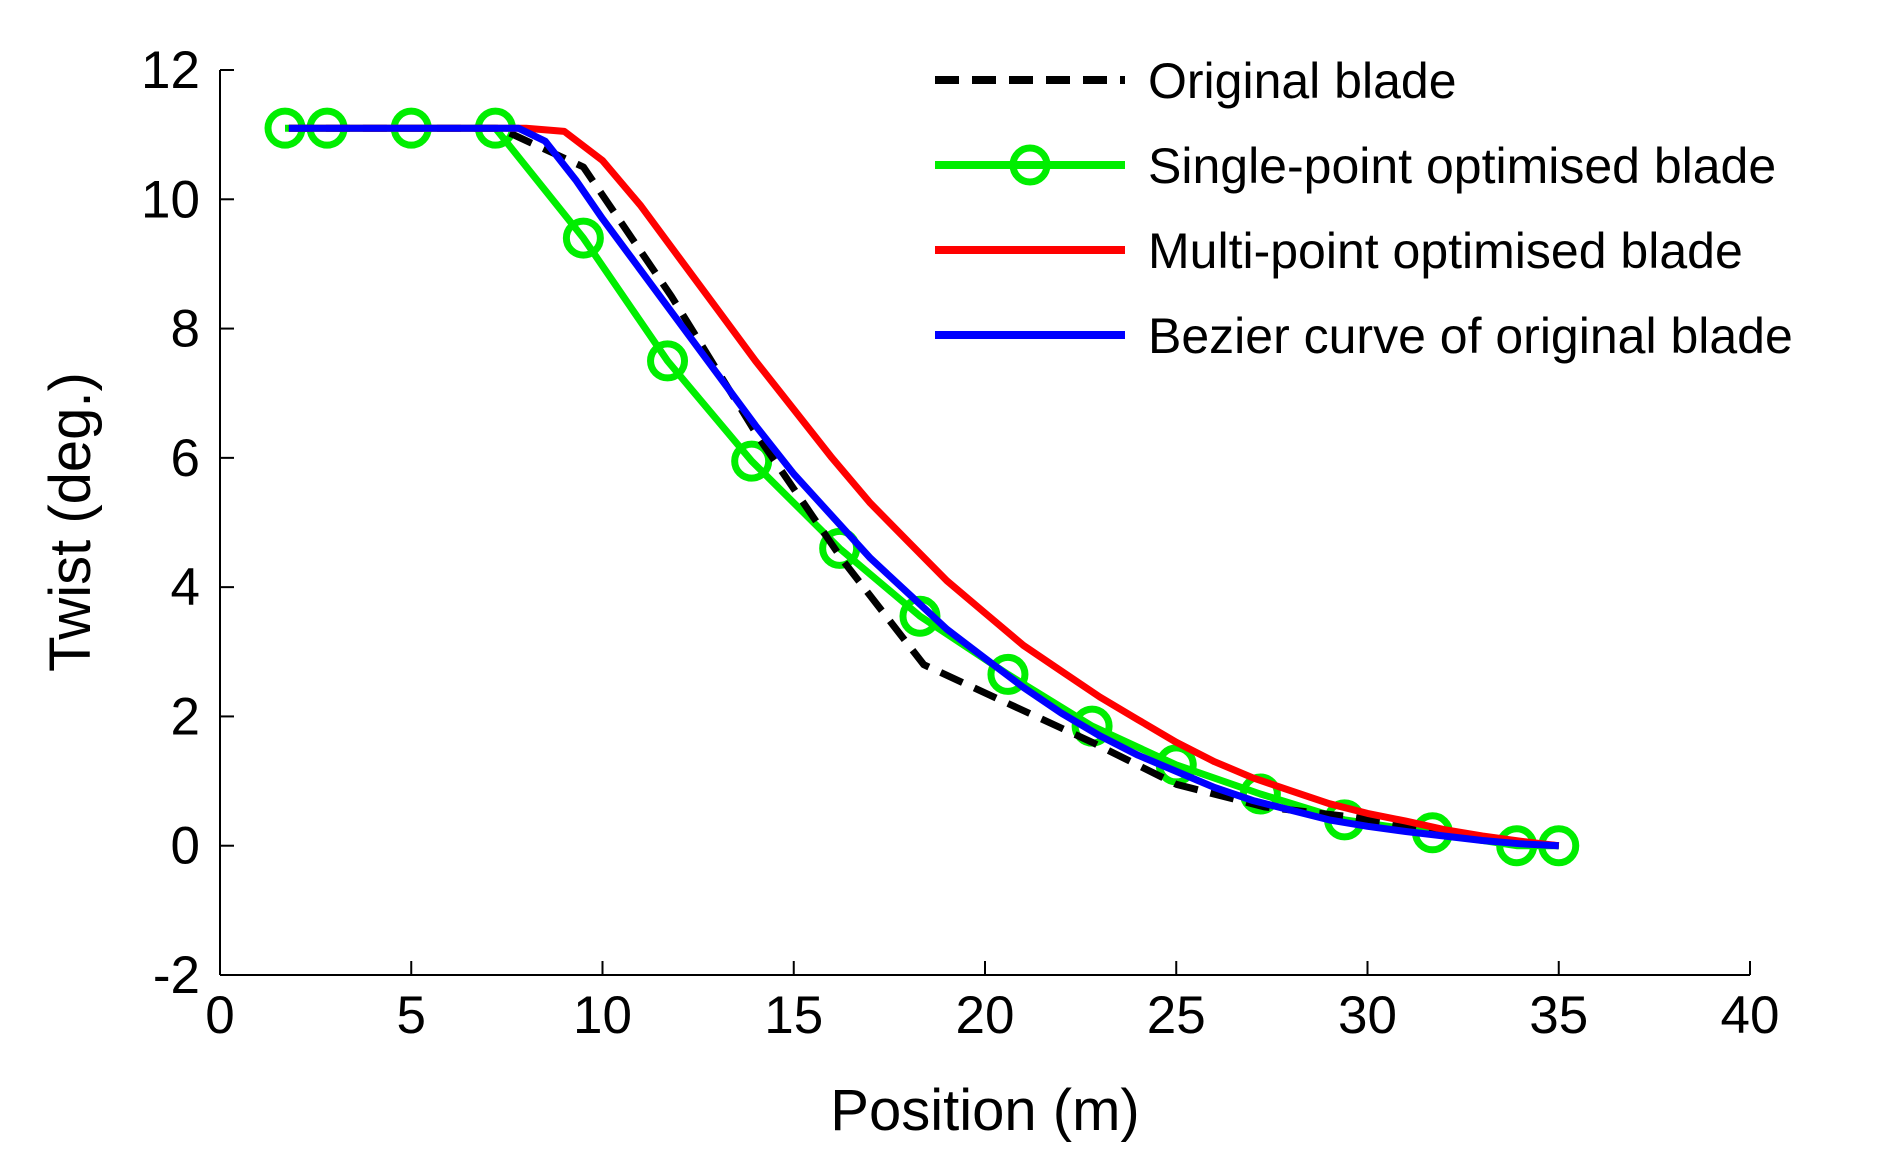 Image resolution: width=1885 pixels, height=1170 pixels. What do you see at coordinates (170, 70) in the screenshot?
I see `y-tick-label: 12` at bounding box center [170, 70].